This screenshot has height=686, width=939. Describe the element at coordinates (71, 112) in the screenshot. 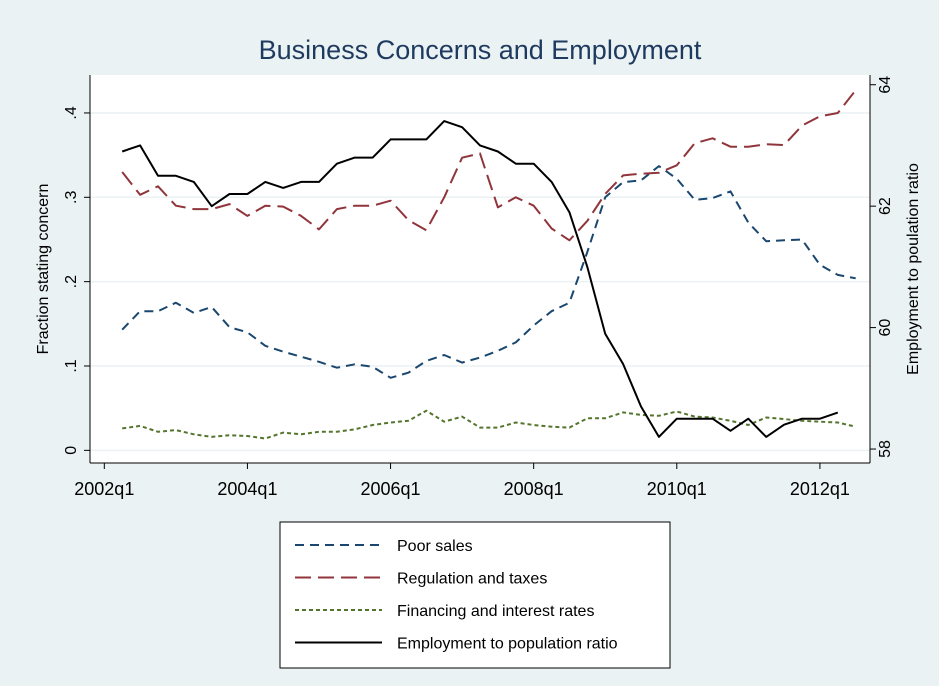

I see `y-tick-label: .4` at that location.